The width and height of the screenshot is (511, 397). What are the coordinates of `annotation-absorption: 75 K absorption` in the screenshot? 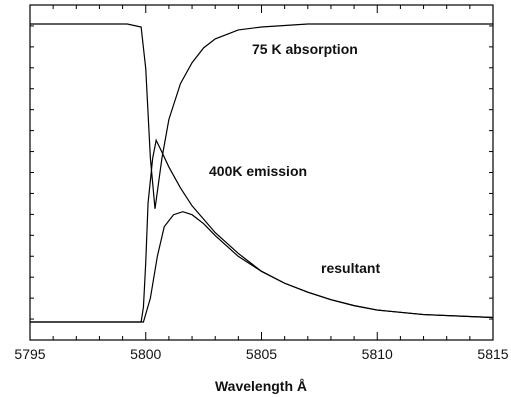 It's located at (305, 49).